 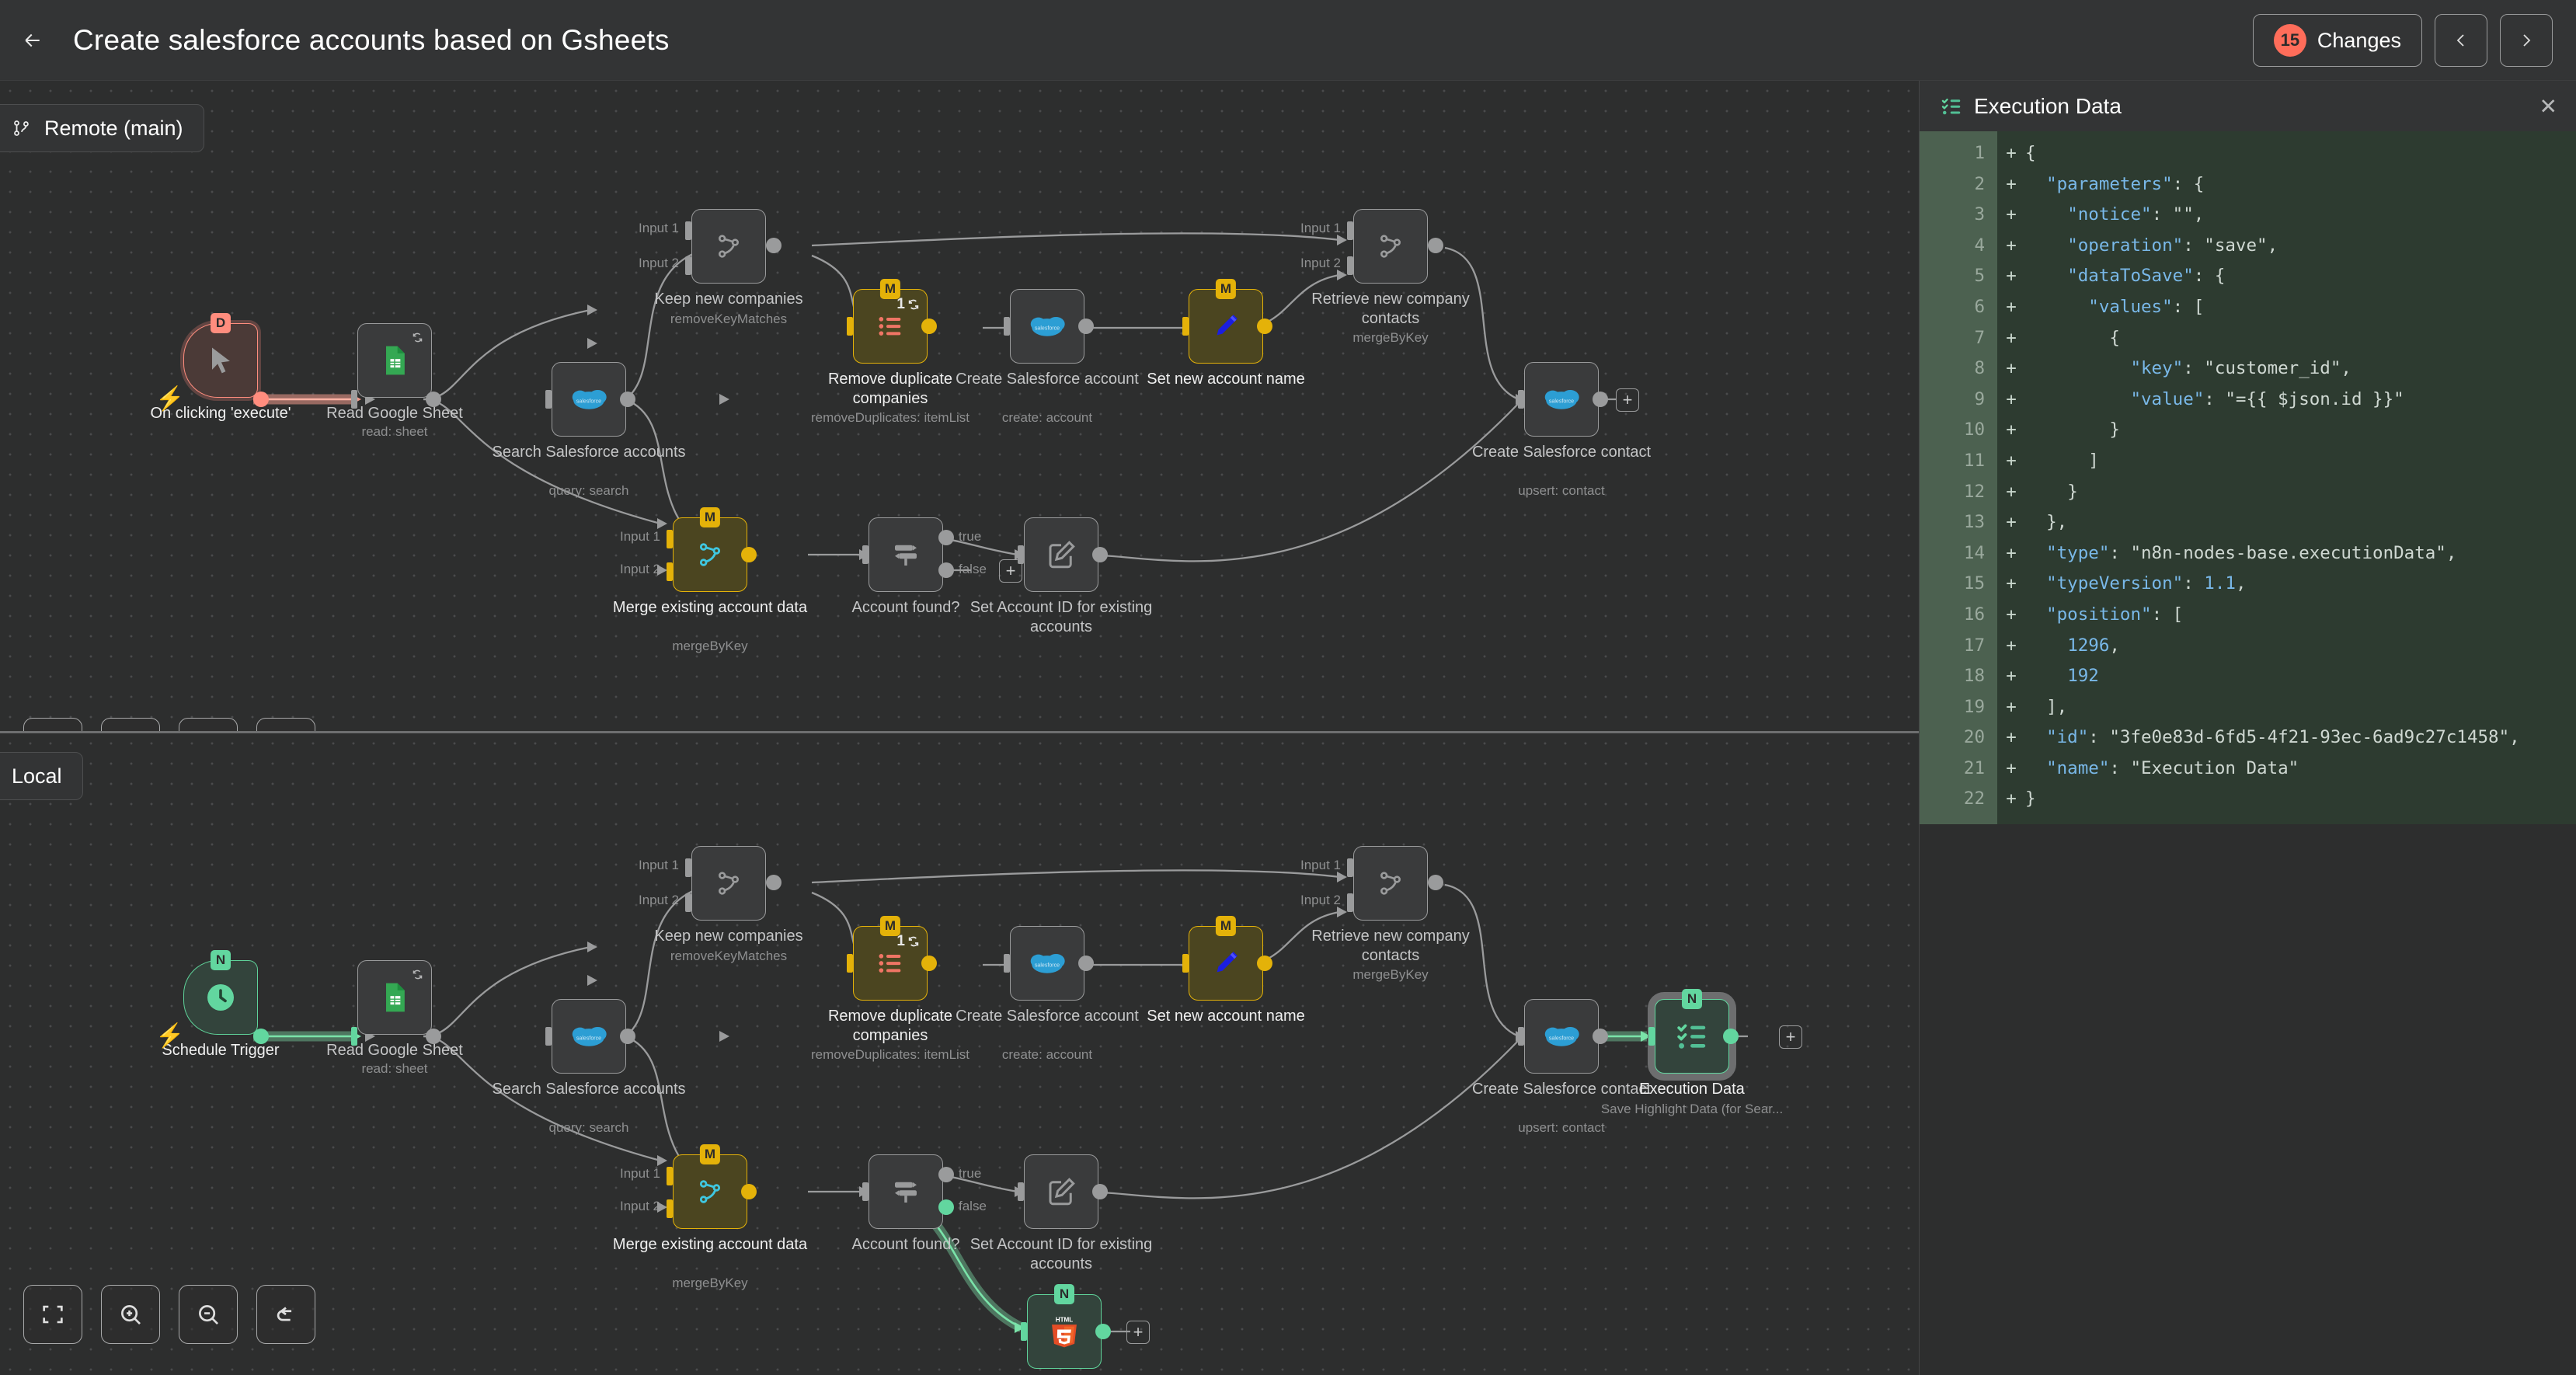 I want to click on node-set-new-account-name-local: M Set new account name, so click(x=1226, y=971).